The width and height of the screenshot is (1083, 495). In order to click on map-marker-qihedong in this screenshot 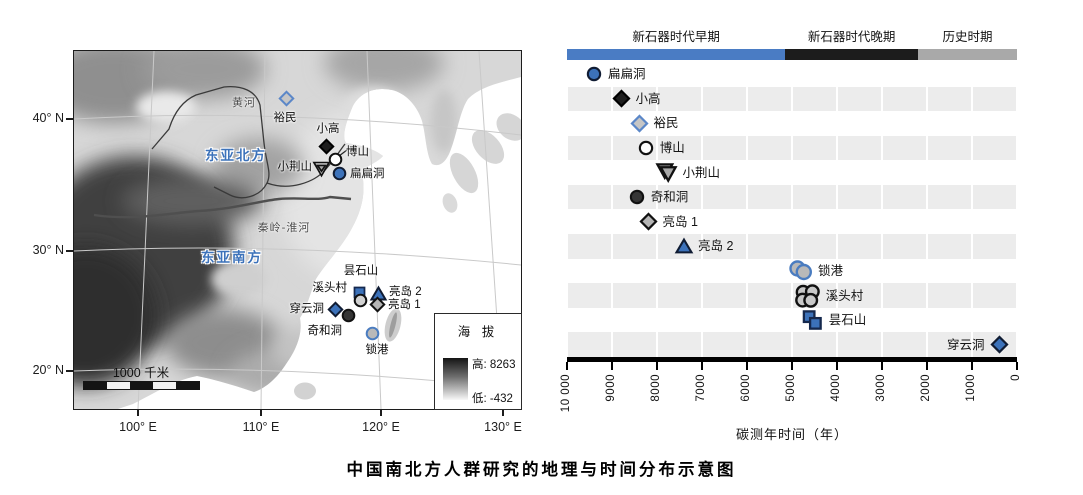, I will do `click(348, 315)`.